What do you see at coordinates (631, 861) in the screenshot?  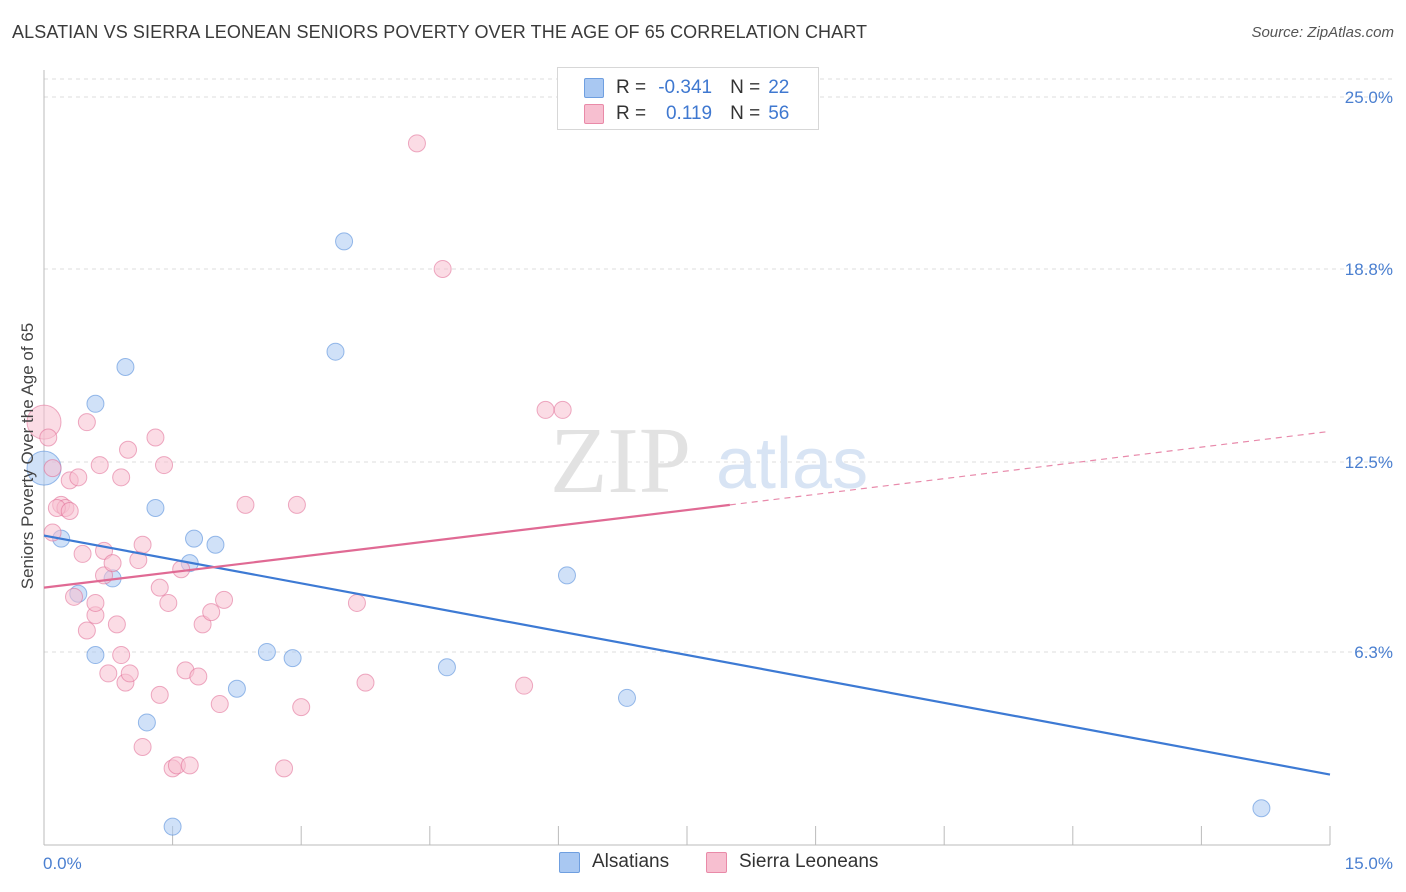 I see `bottom-legend-label-alsatians: Alsatians` at bounding box center [631, 861].